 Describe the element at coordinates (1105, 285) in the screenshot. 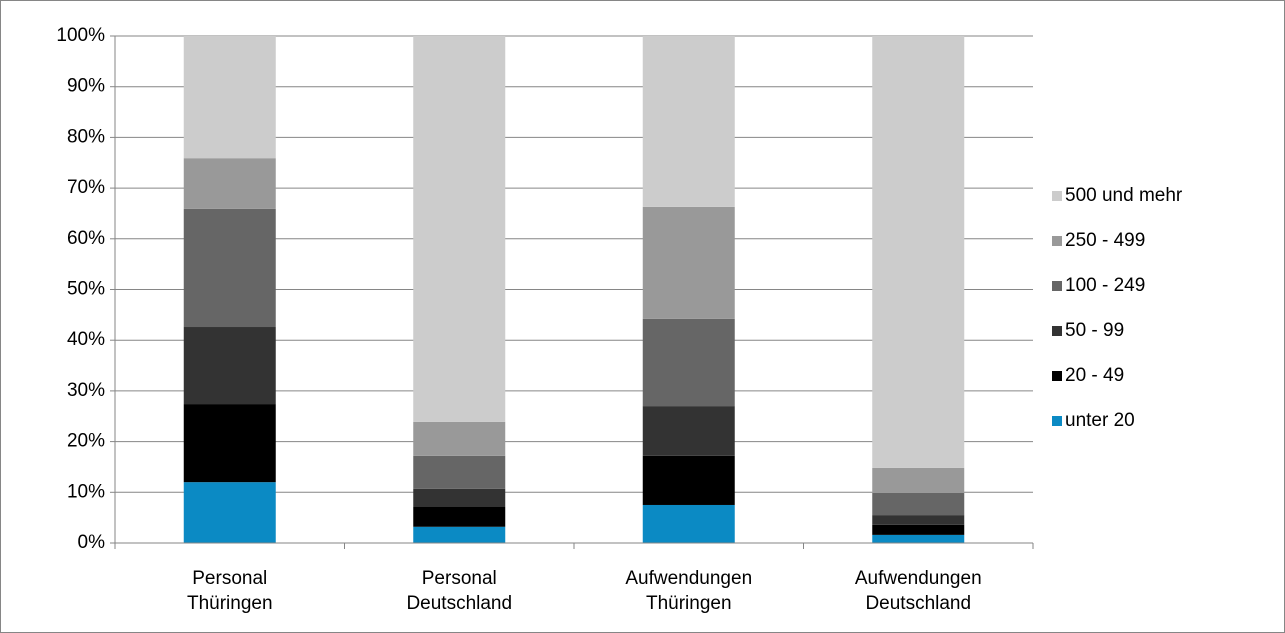

I see `legend-label: 100 - 249` at that location.